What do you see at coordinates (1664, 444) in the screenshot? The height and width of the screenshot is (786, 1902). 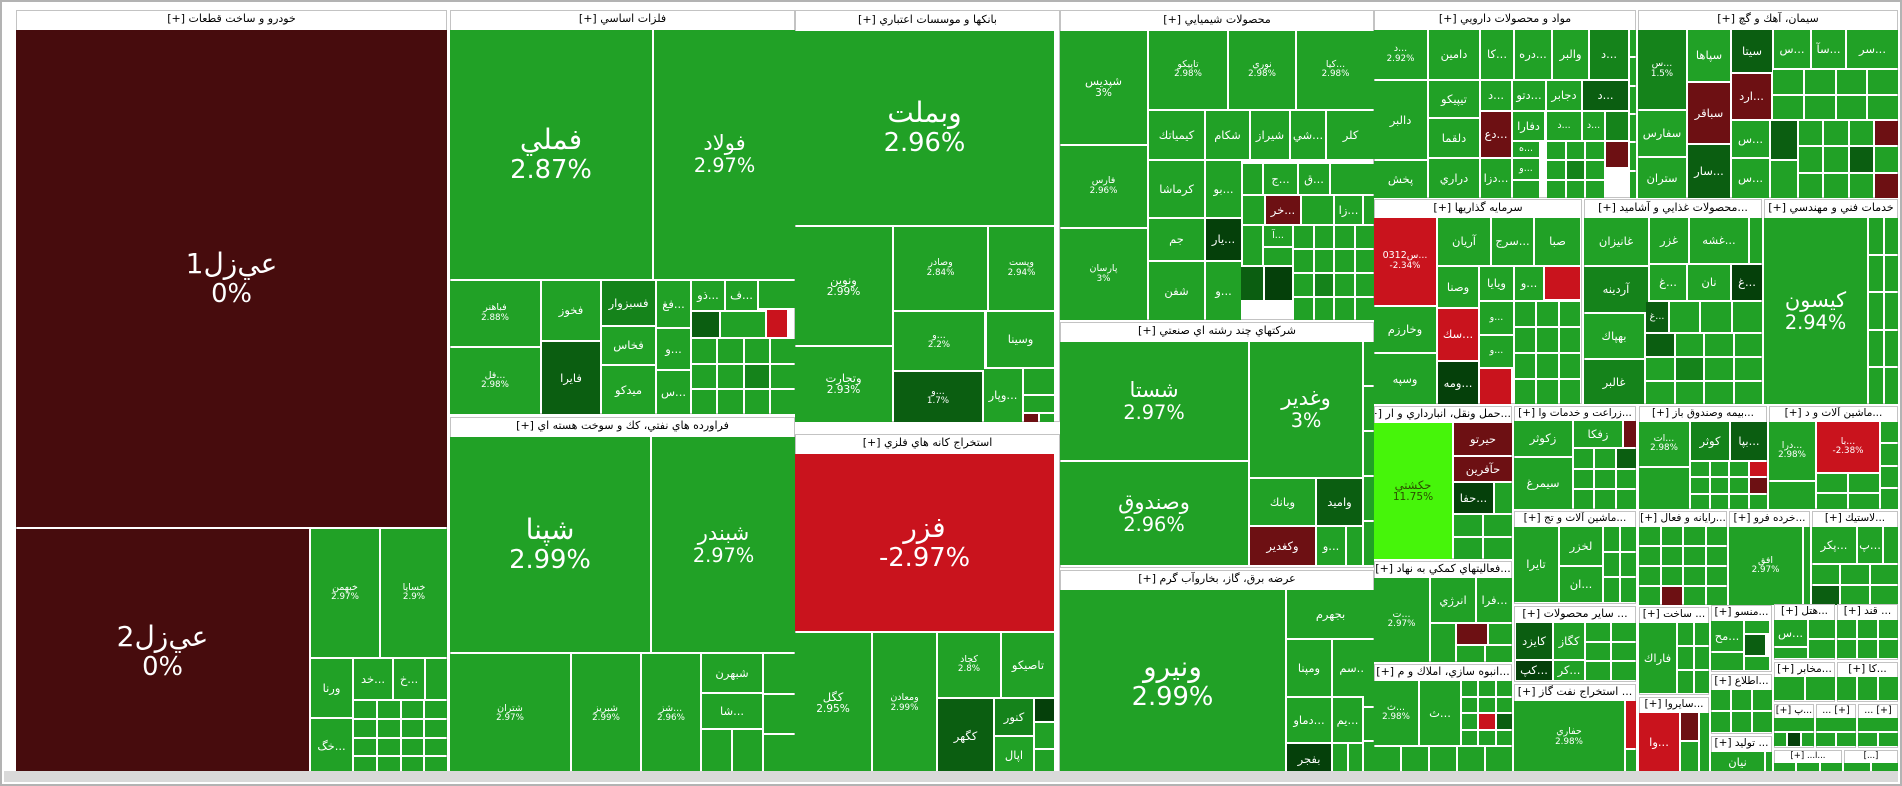 I see `treemap-tile-g1: ...ات 2.98%` at bounding box center [1664, 444].